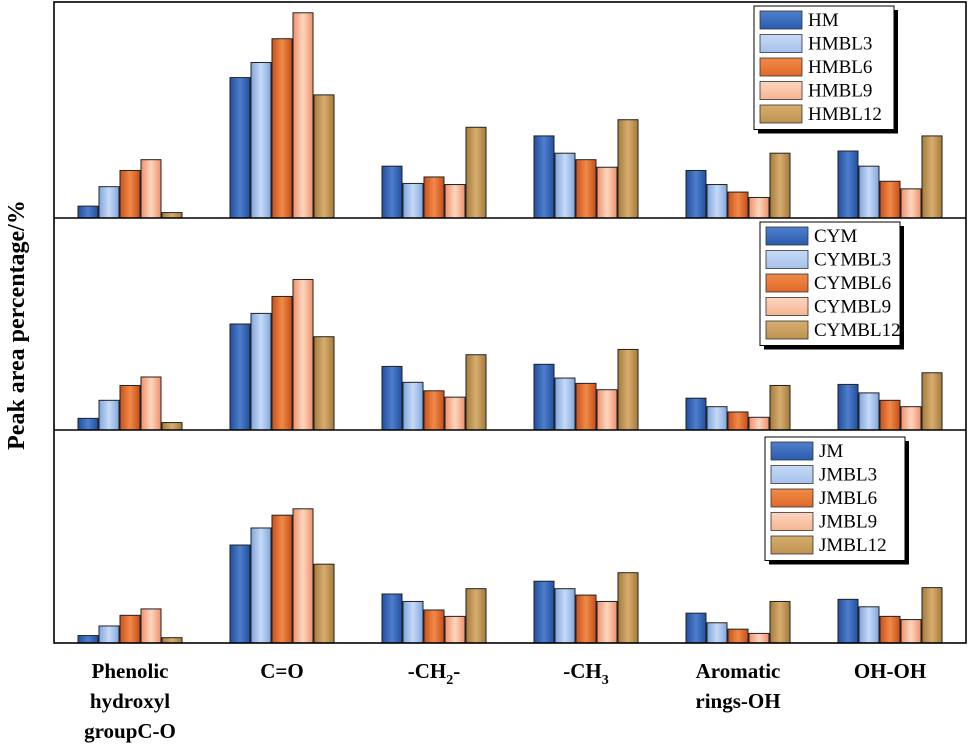  Describe the element at coordinates (852, 283) in the screenshot. I see `legend-label-CYMBL6: CYMBL6` at that location.